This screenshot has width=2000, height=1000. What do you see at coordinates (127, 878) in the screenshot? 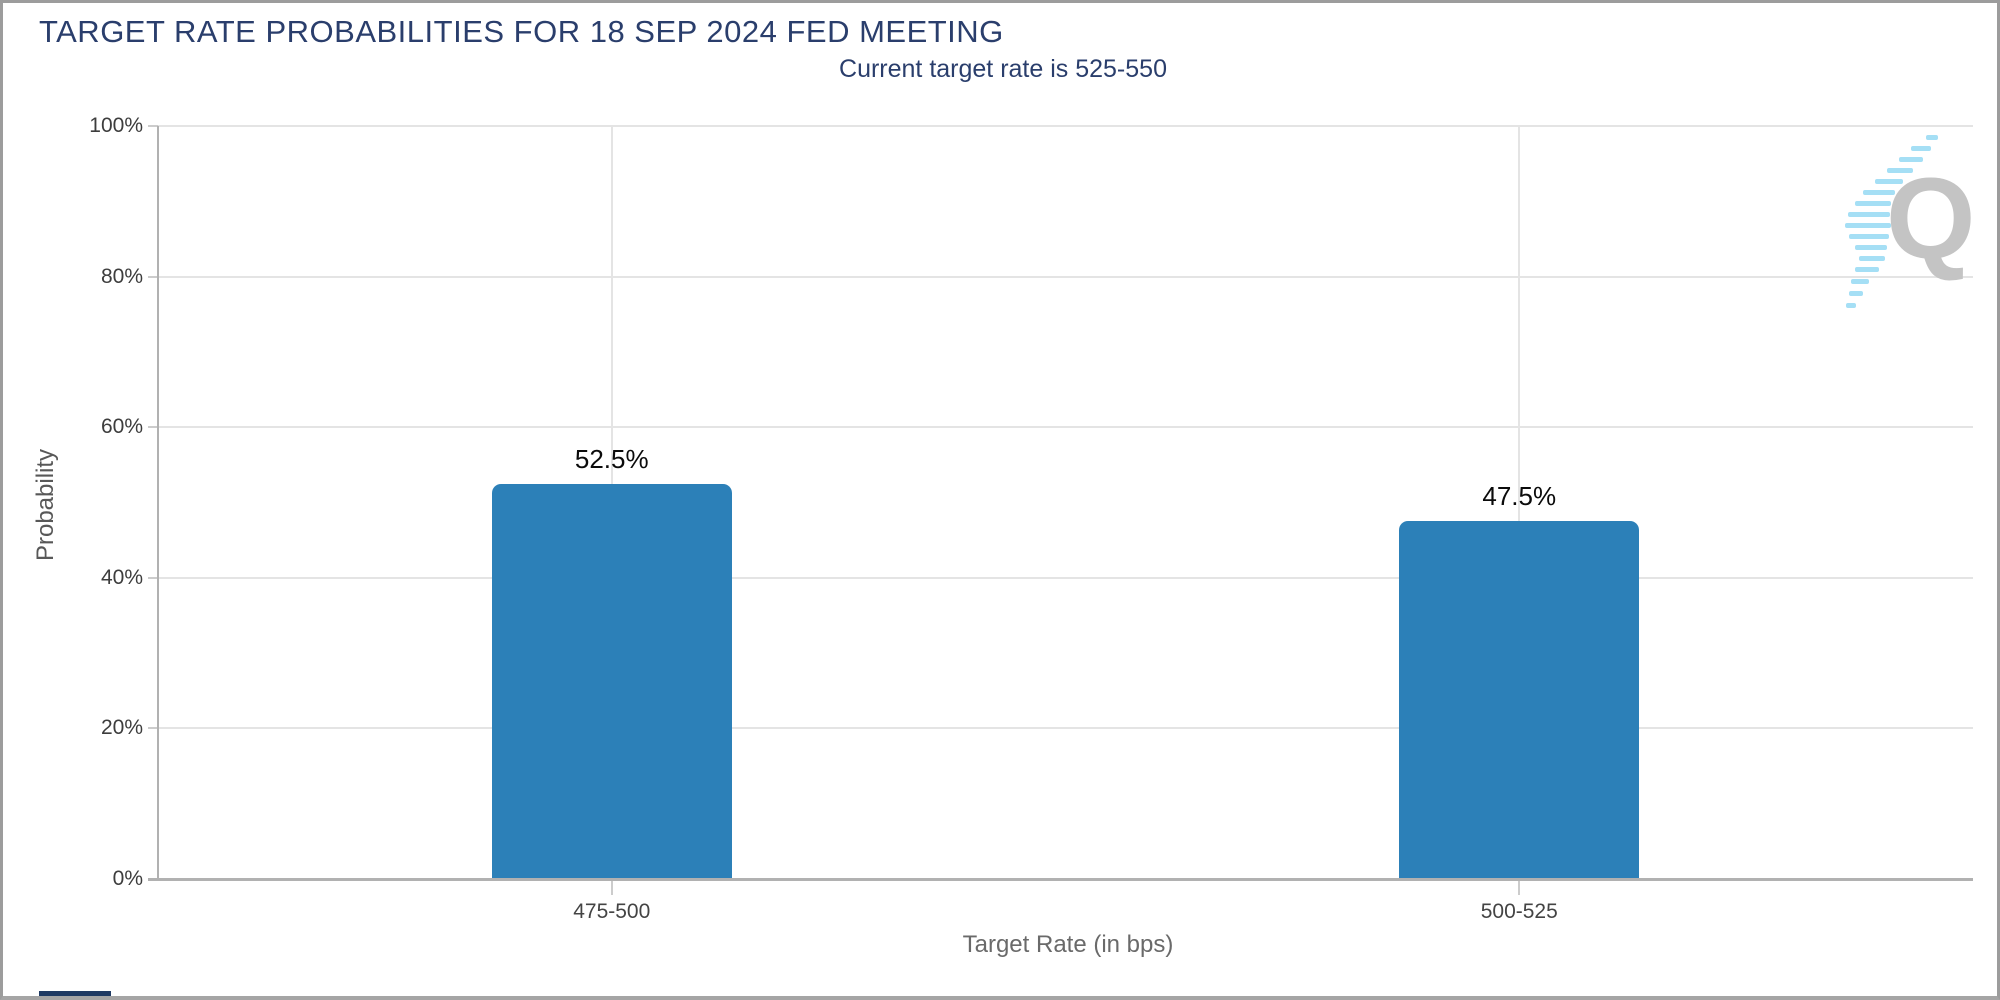
I see `y-tick-label: 0%` at bounding box center [127, 878].